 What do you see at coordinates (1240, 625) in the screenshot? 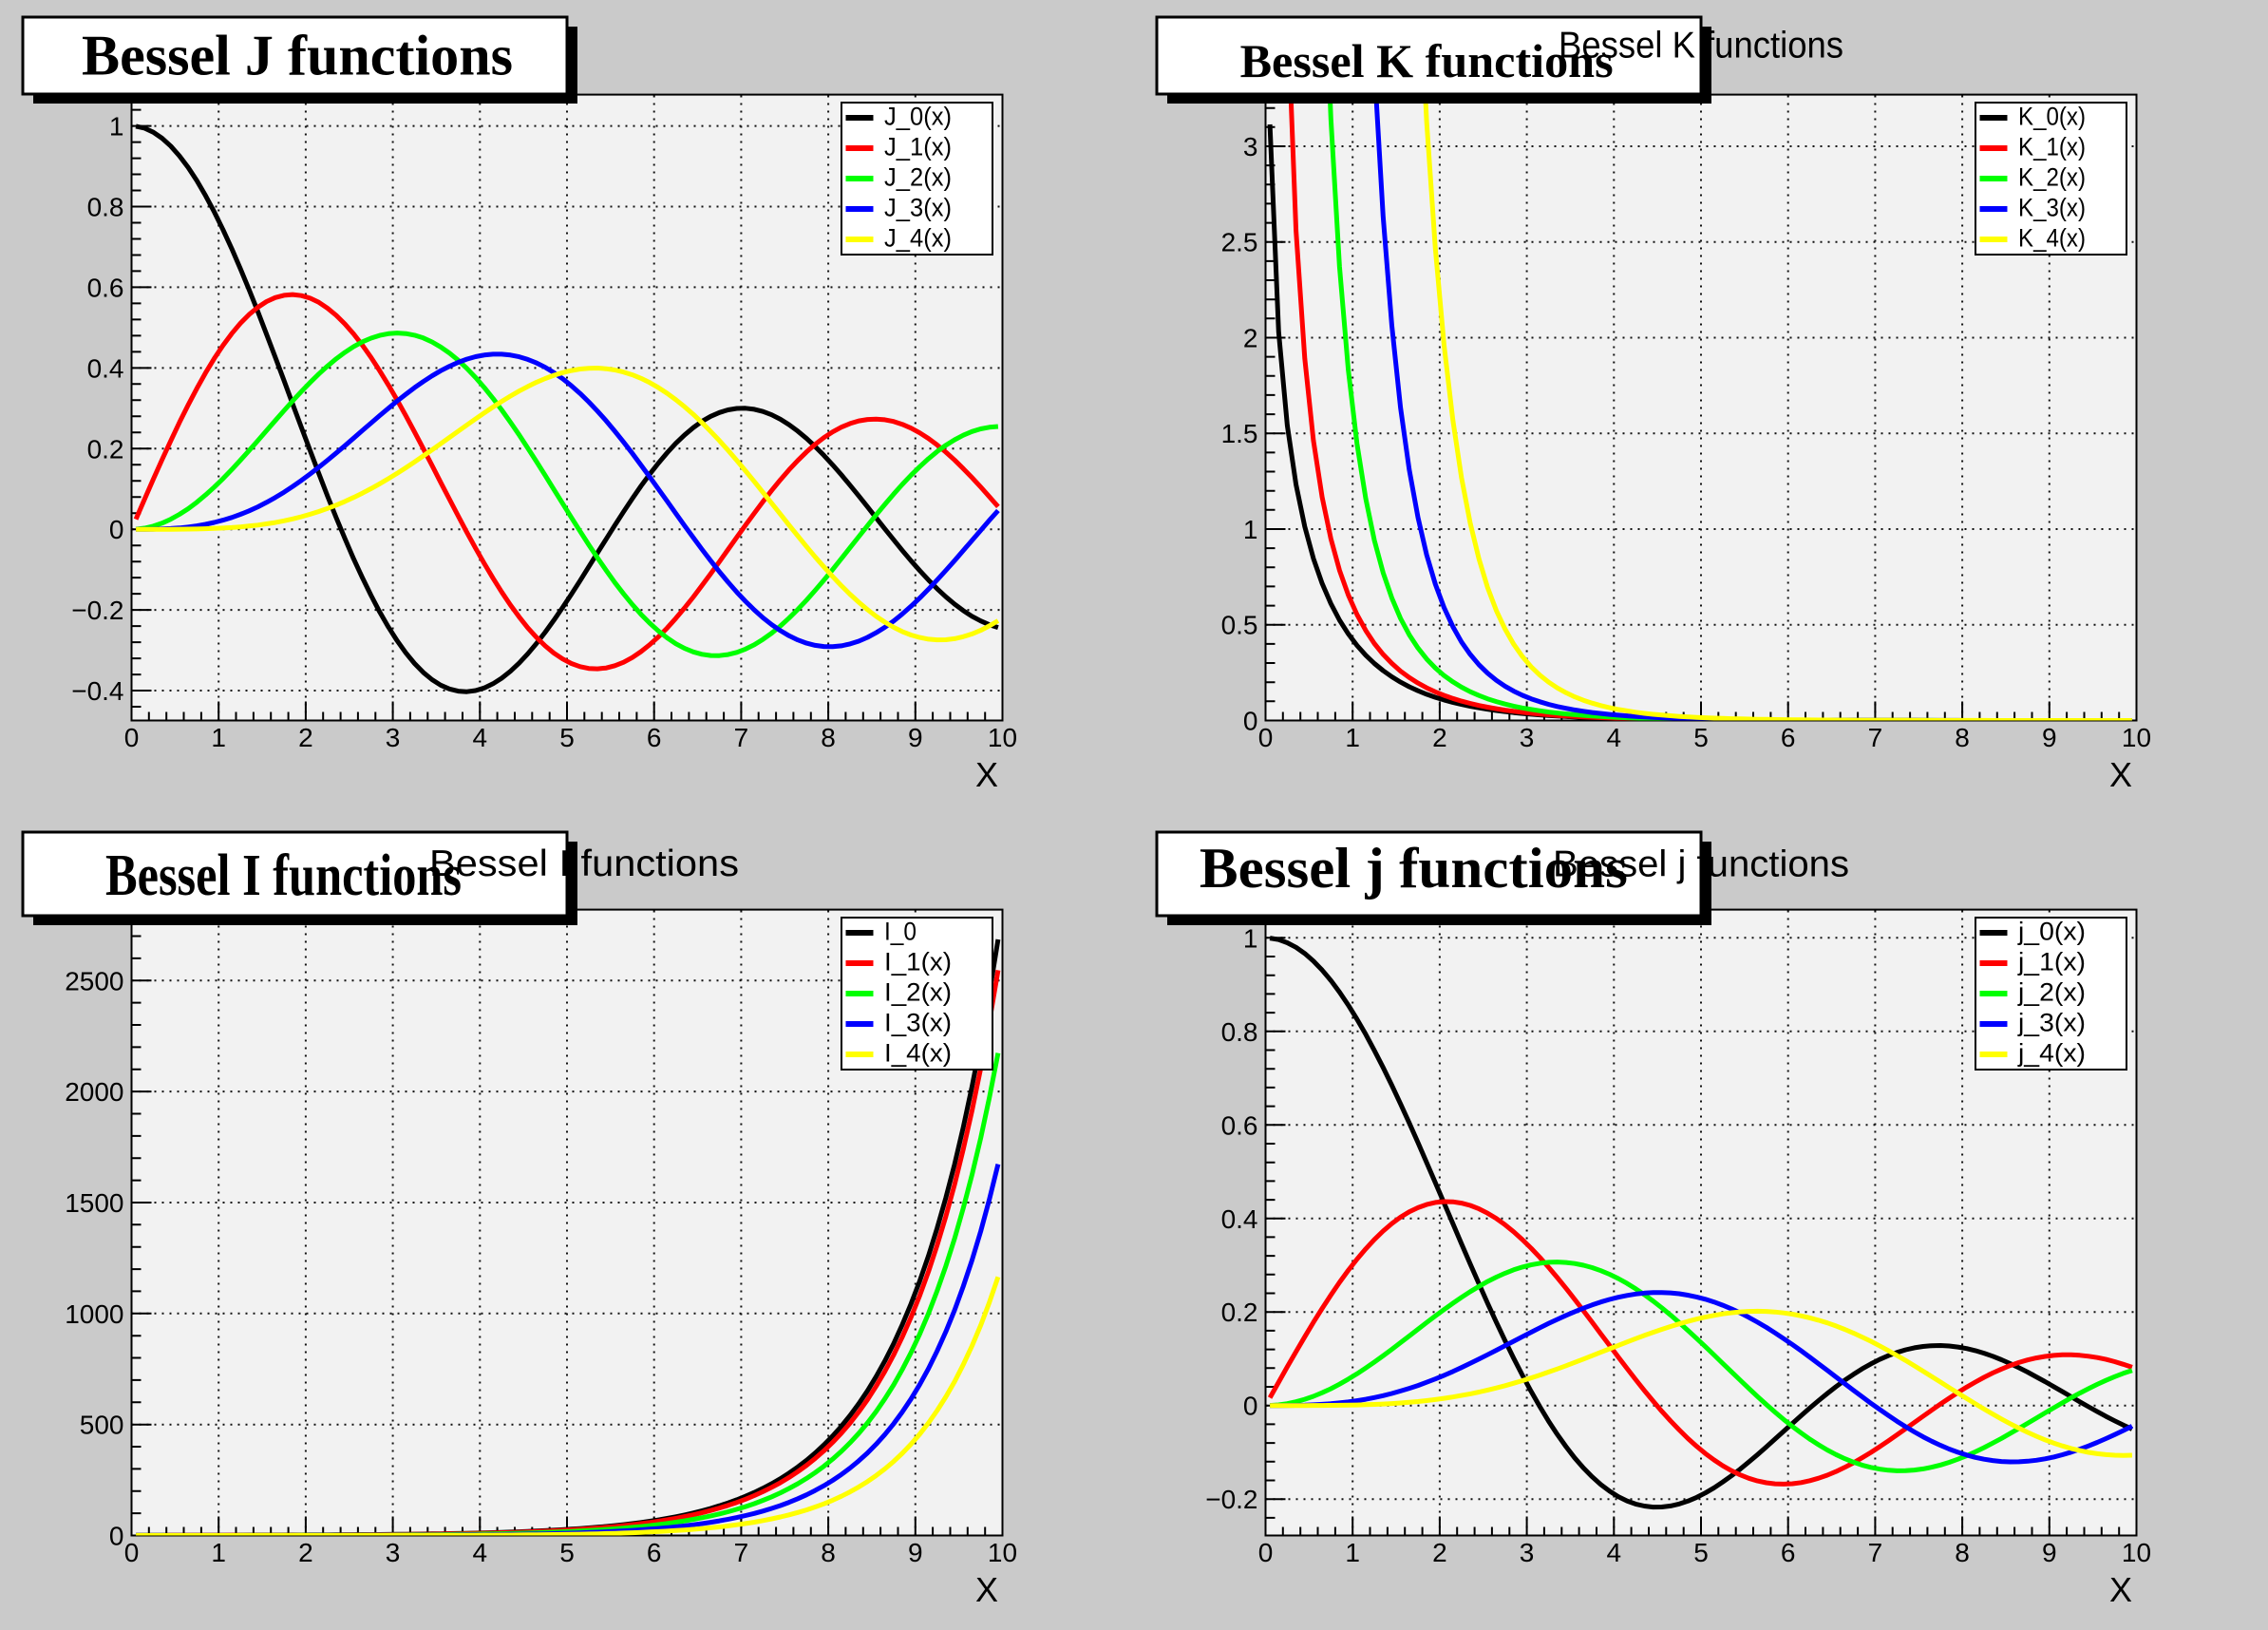
I see `svg-text: 0.5` at bounding box center [1240, 625].